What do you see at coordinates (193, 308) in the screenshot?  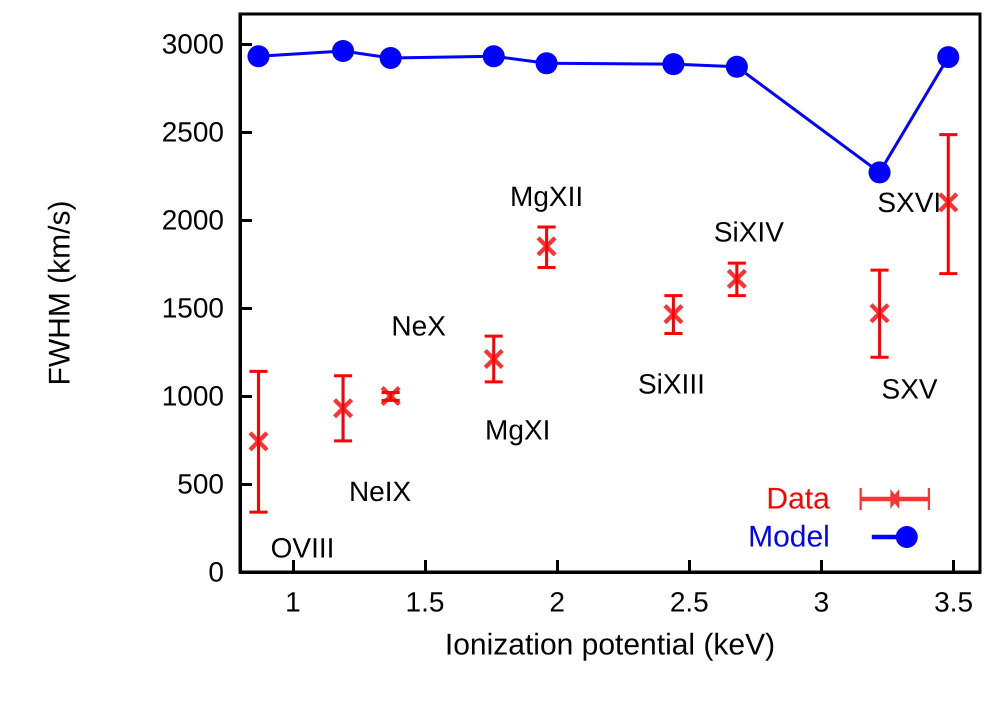 I see `y-tick-label: 1500` at bounding box center [193, 308].